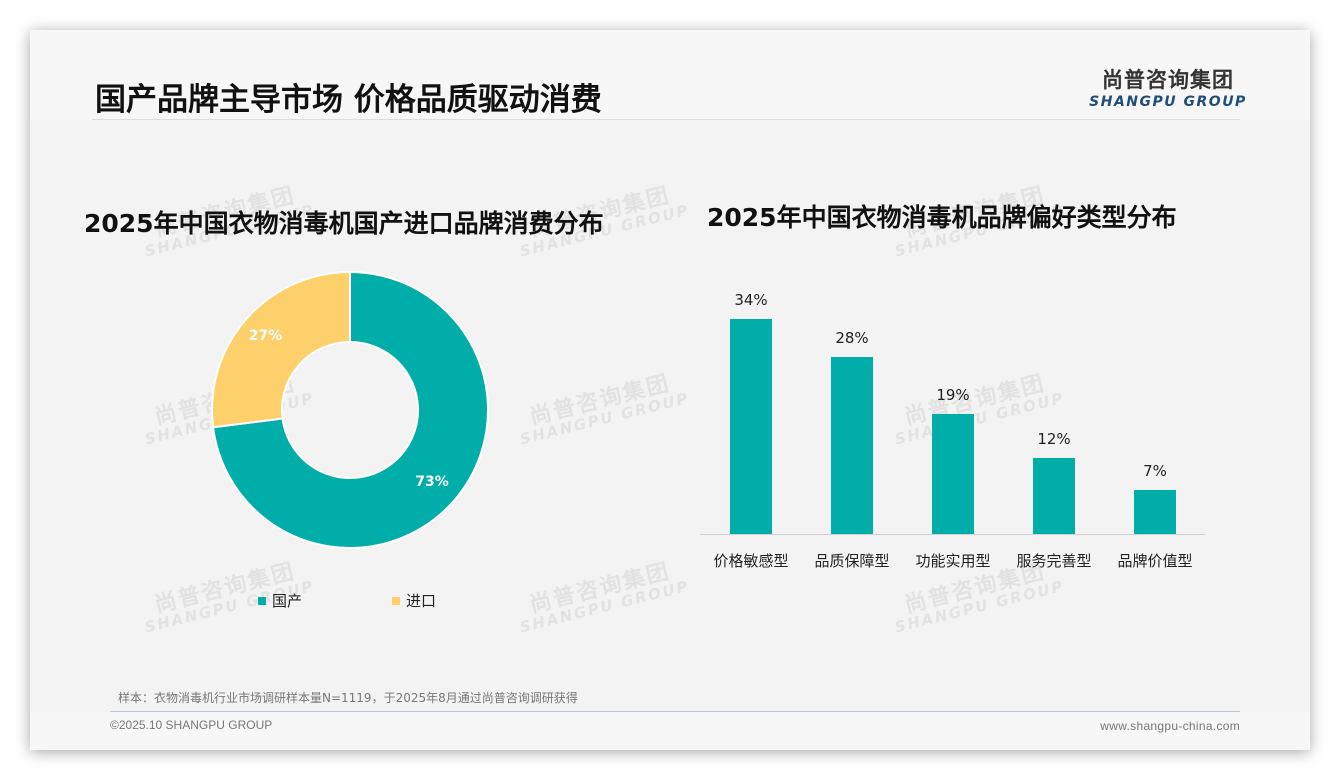 This screenshot has width=1340, height=780. I want to click on donut-chart, so click(350, 409).